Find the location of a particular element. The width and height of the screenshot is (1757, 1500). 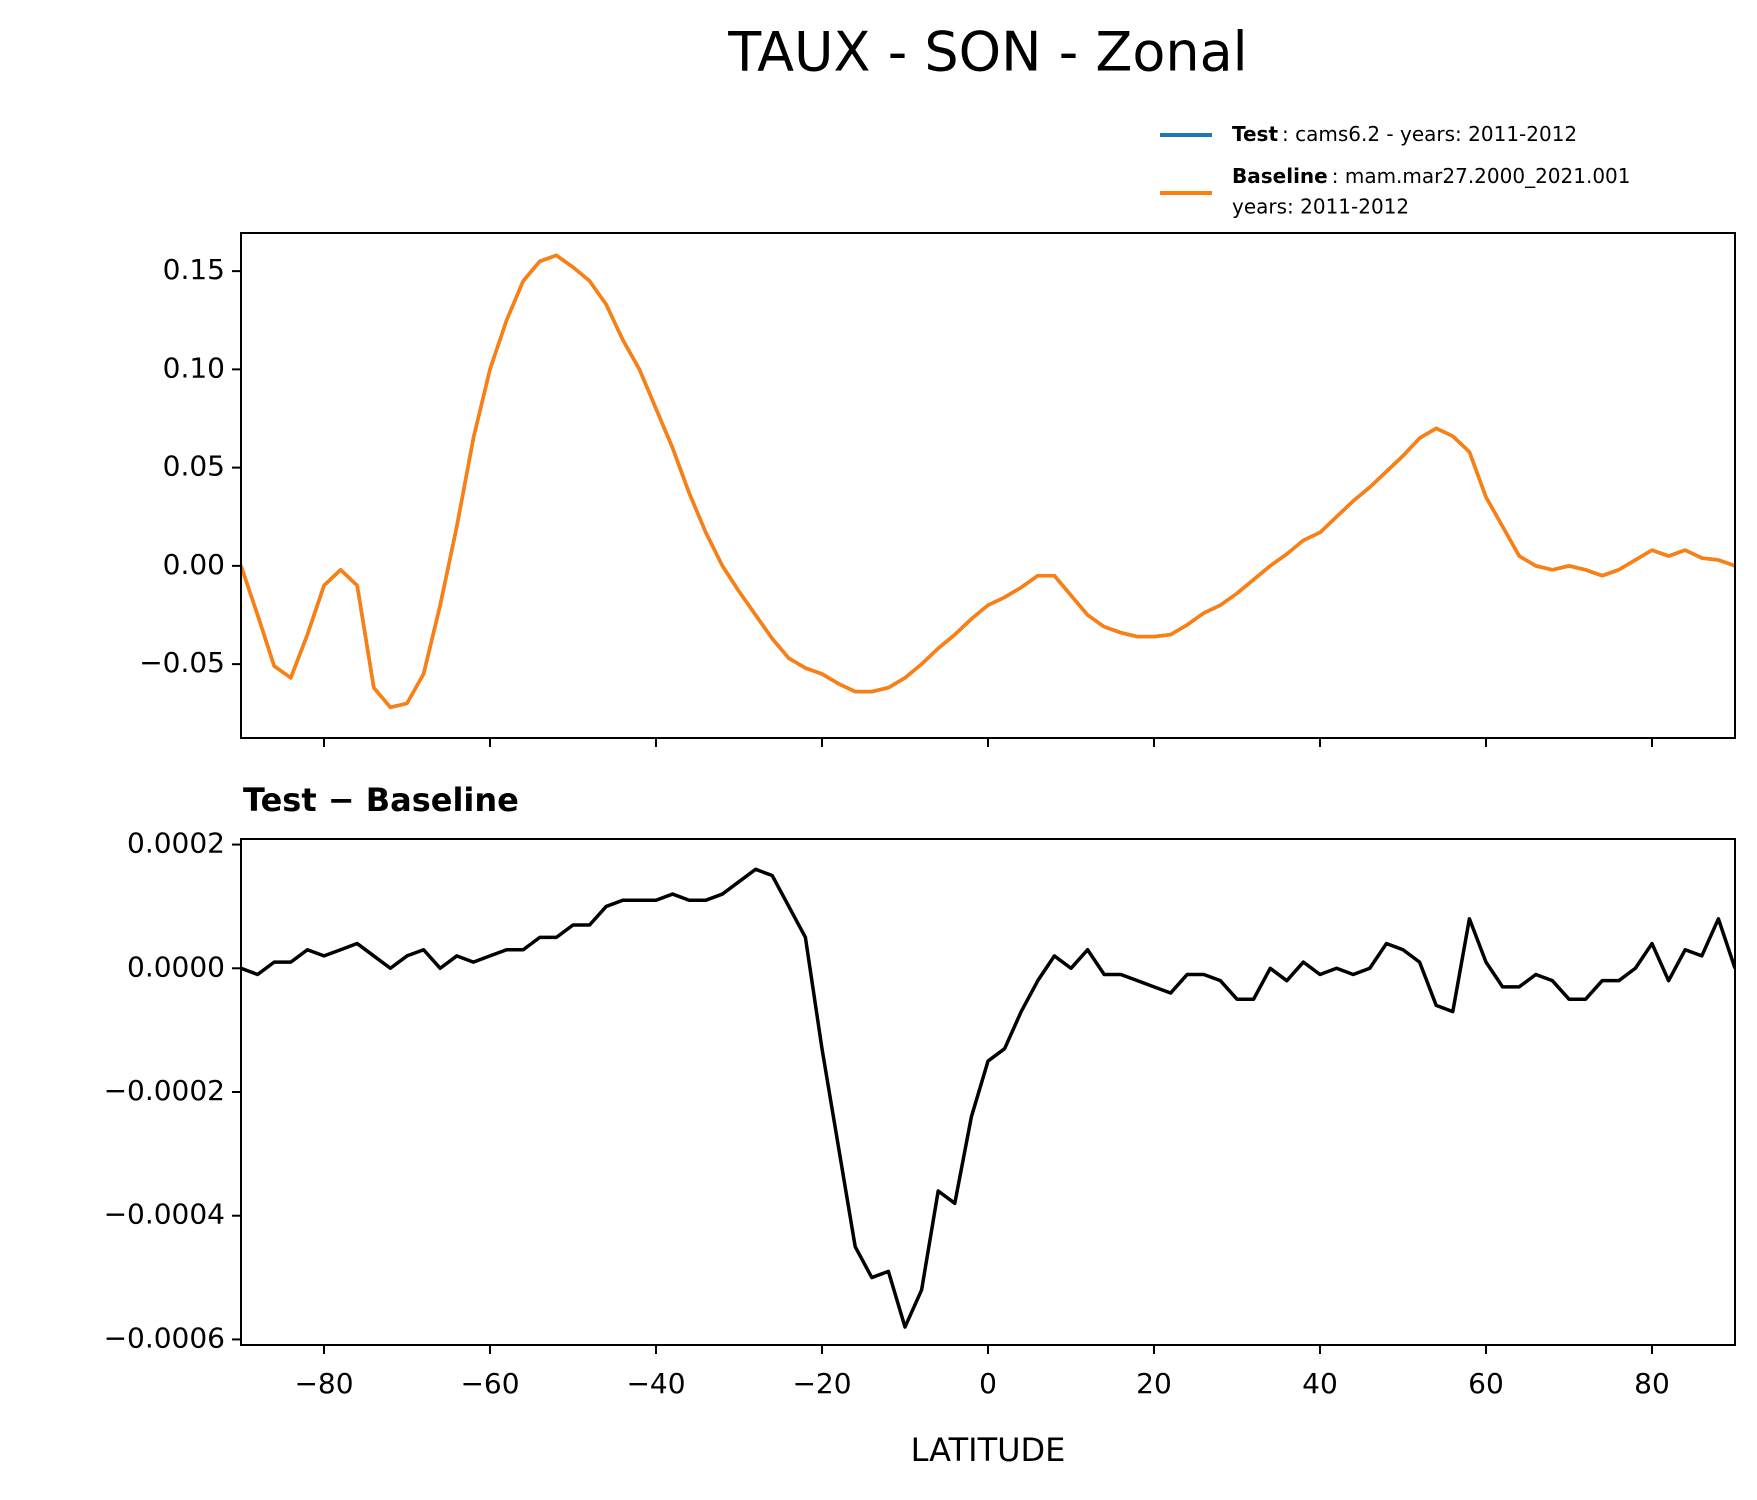

x-tick-label: −80 is located at coordinates (323, 1383).